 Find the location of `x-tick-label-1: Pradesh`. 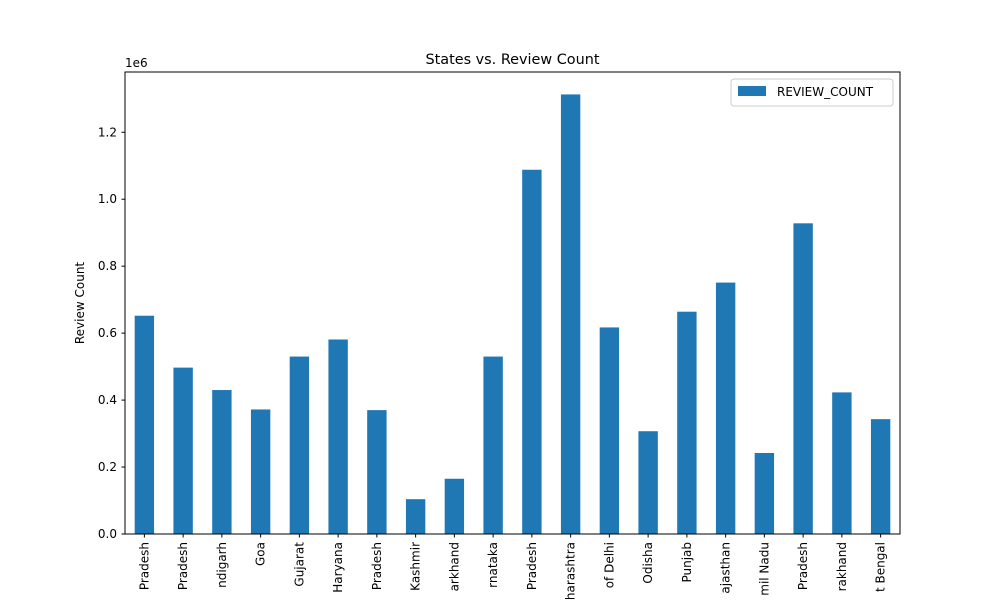

x-tick-label-1: Pradesh is located at coordinates (183, 566).